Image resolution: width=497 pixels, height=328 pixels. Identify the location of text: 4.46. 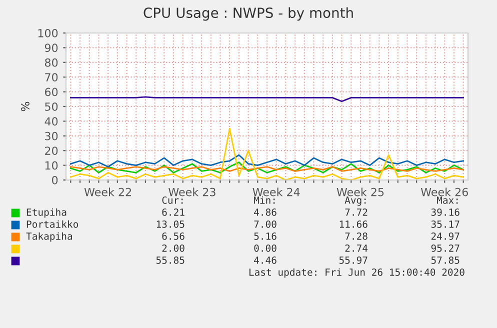
(265, 260).